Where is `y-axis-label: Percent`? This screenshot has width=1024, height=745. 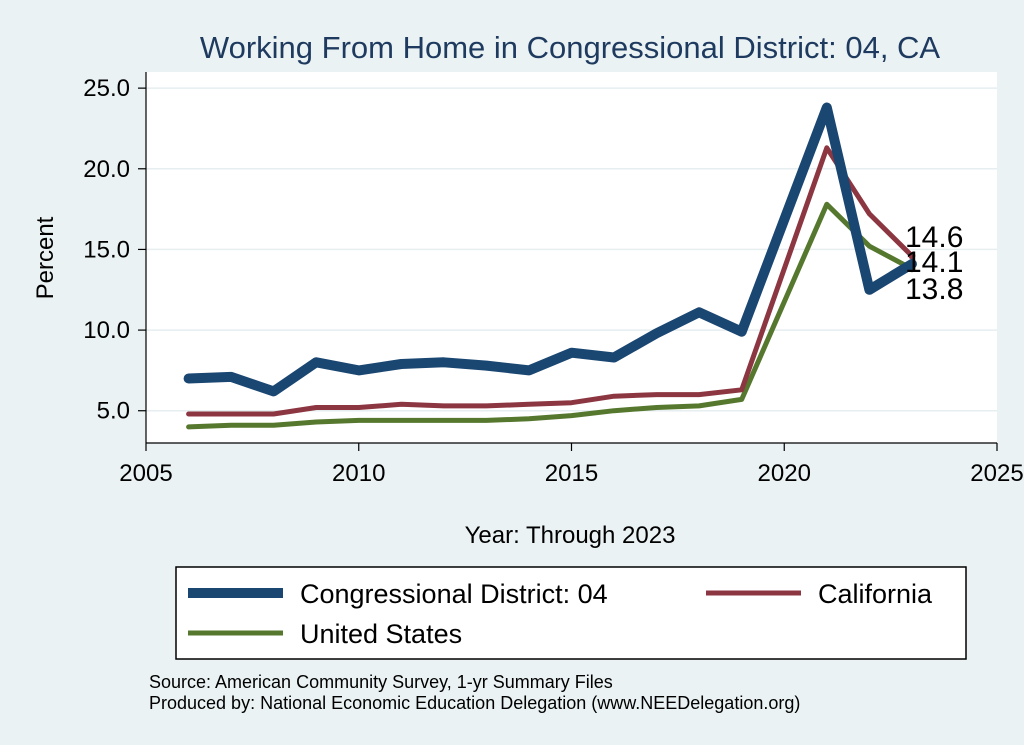 y-axis-label: Percent is located at coordinates (45, 257).